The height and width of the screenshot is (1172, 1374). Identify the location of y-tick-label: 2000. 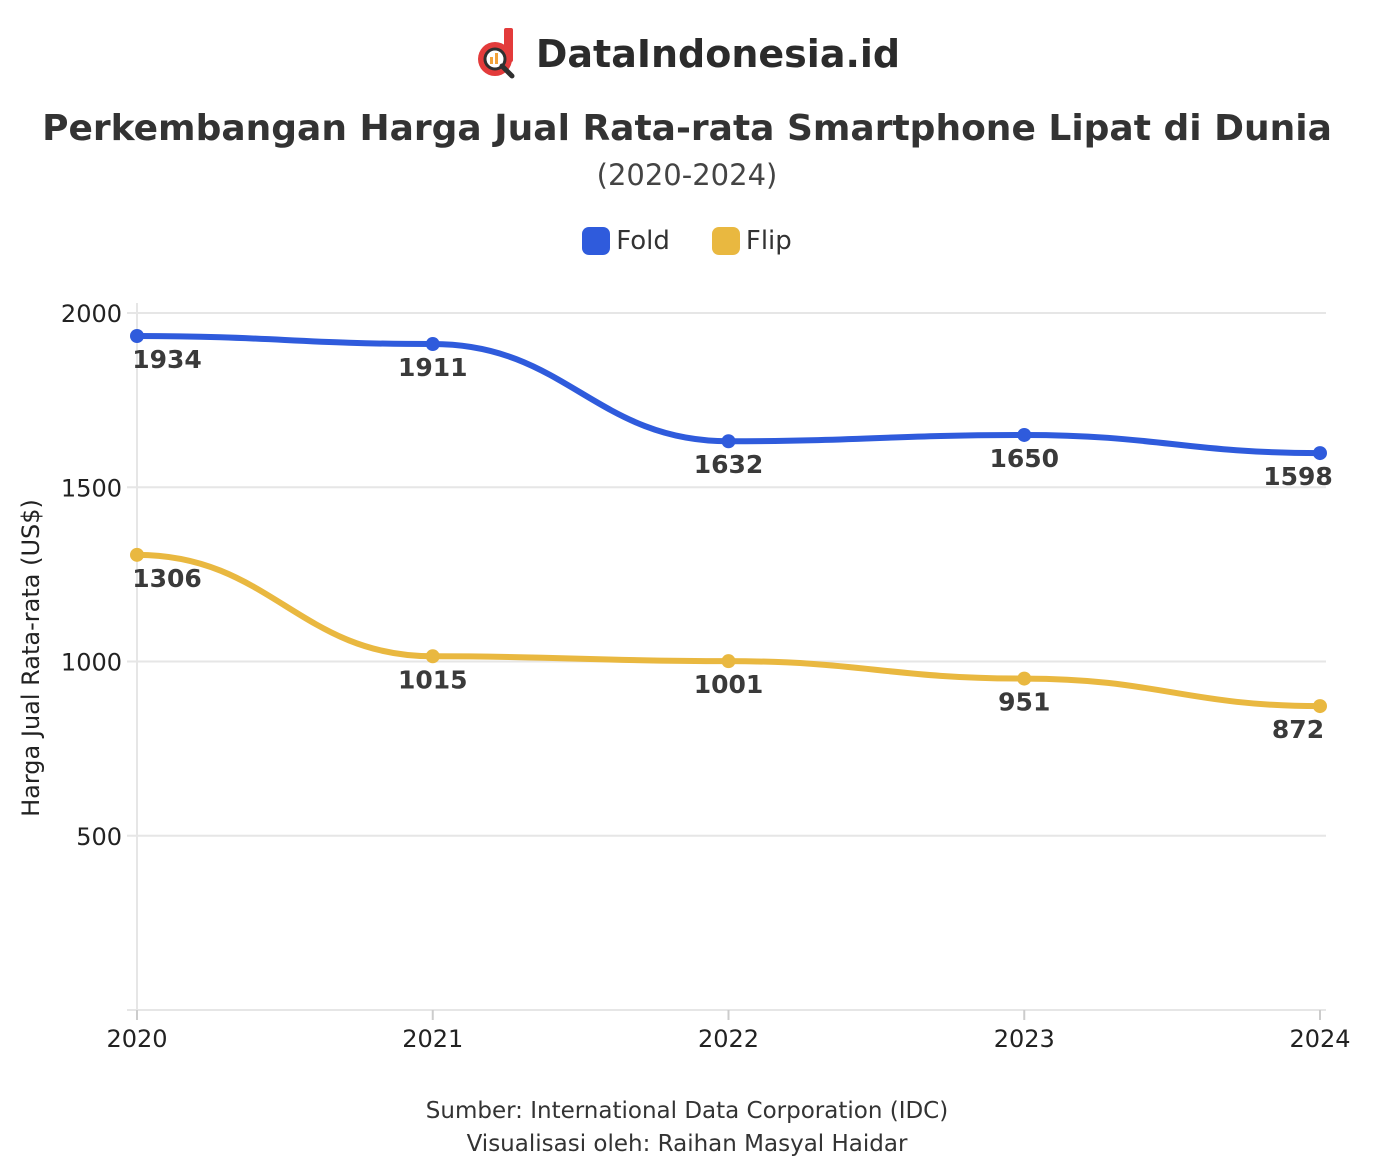
(91, 314).